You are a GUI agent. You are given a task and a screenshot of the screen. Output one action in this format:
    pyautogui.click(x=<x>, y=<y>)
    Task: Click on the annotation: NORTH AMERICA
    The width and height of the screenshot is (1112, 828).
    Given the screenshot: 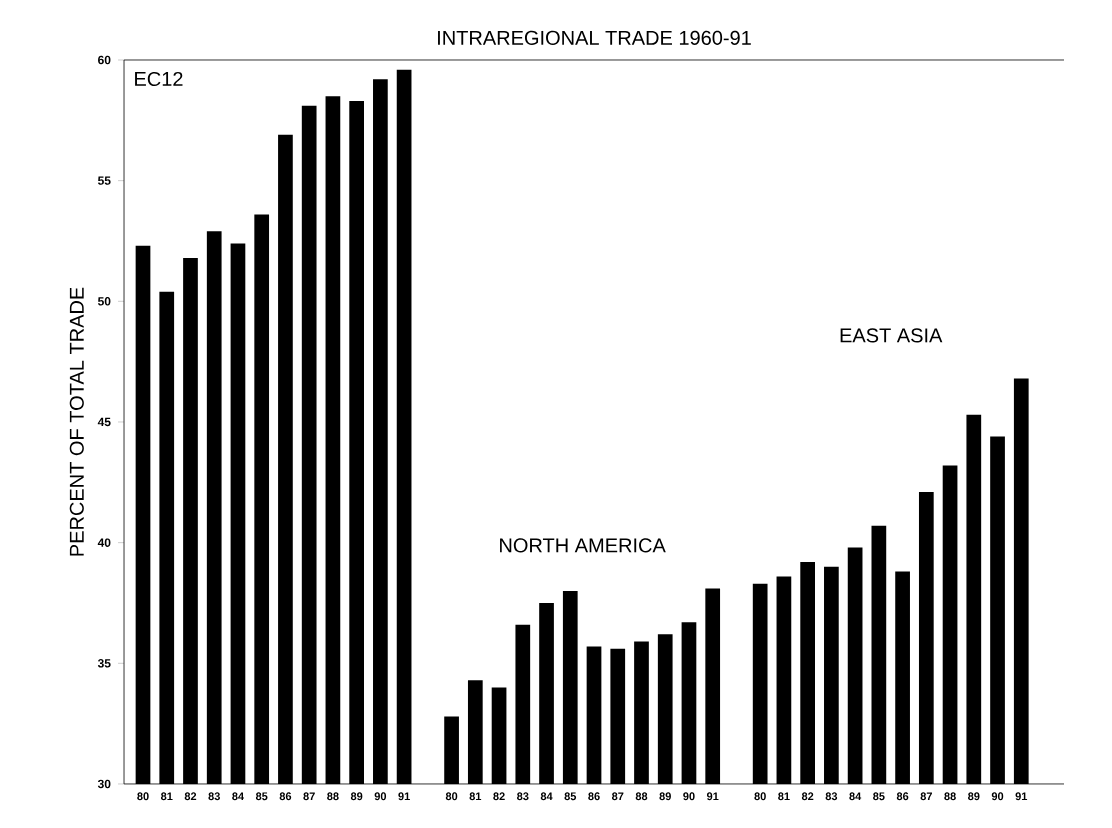 What is the action you would take?
    pyautogui.click(x=583, y=545)
    